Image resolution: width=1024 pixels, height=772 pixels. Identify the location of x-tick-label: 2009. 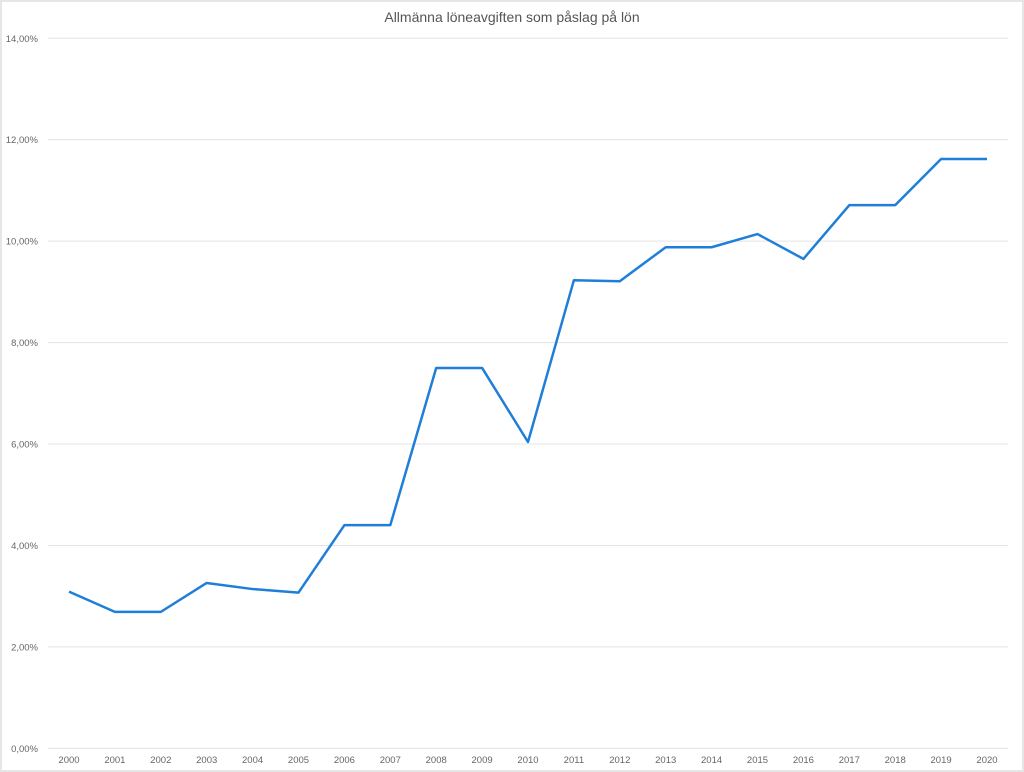
(482, 760).